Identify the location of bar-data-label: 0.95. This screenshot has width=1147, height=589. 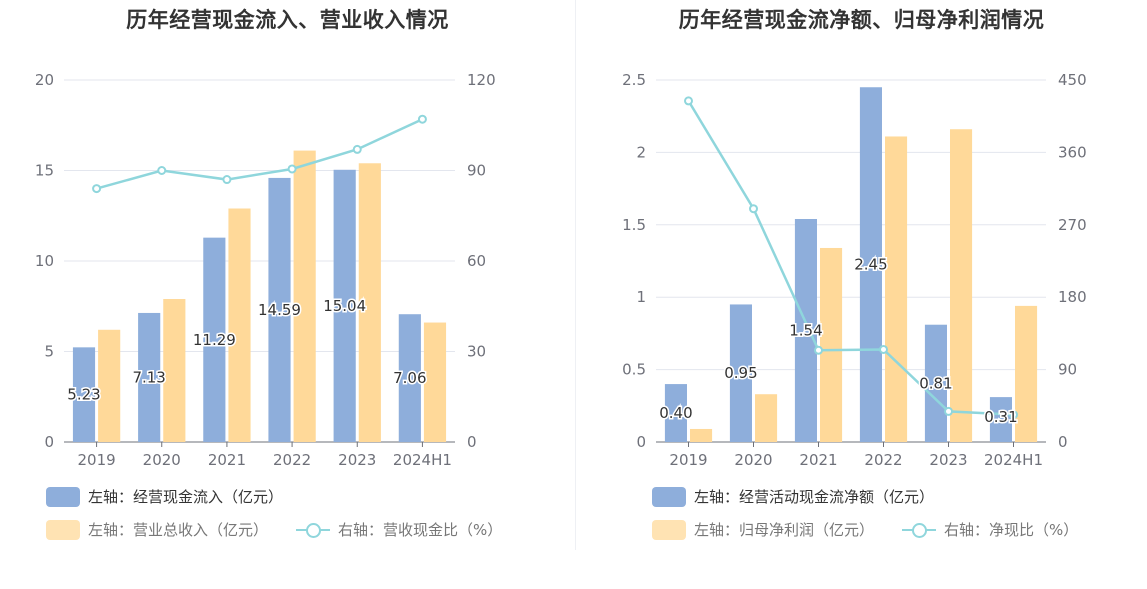
(740, 373).